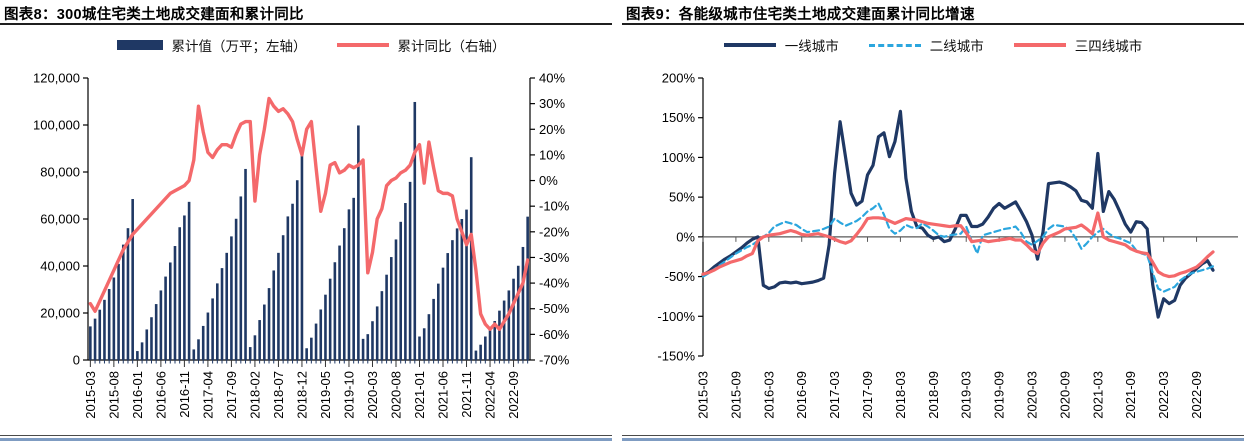 The height and width of the screenshot is (441, 1244). What do you see at coordinates (451, 46) in the screenshot?
I see `chart8-legend-line-label: 累计同比（右轴）` at bounding box center [451, 46].